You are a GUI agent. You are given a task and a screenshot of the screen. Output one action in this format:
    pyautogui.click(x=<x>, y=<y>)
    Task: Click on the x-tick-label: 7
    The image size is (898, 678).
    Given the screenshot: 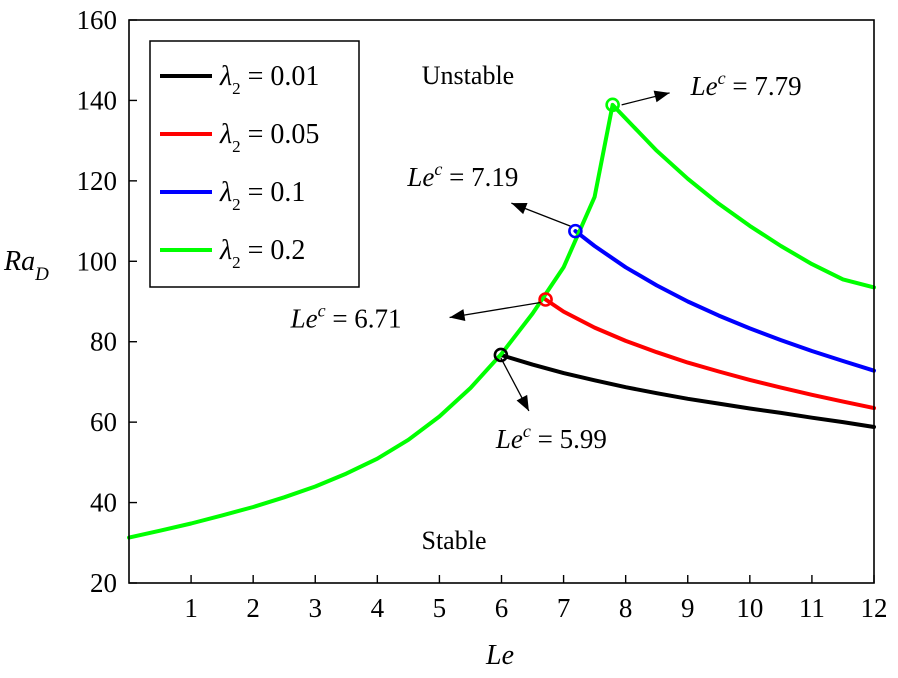 What is the action you would take?
    pyautogui.click(x=564, y=608)
    